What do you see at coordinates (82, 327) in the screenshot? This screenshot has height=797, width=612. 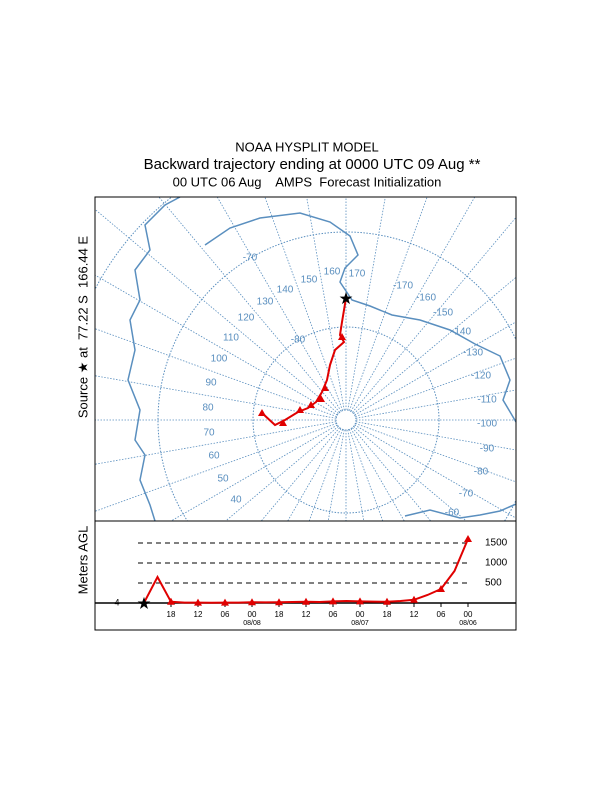 I see `source-label: Source ★ at 77.22 S 166.44 E` at bounding box center [82, 327].